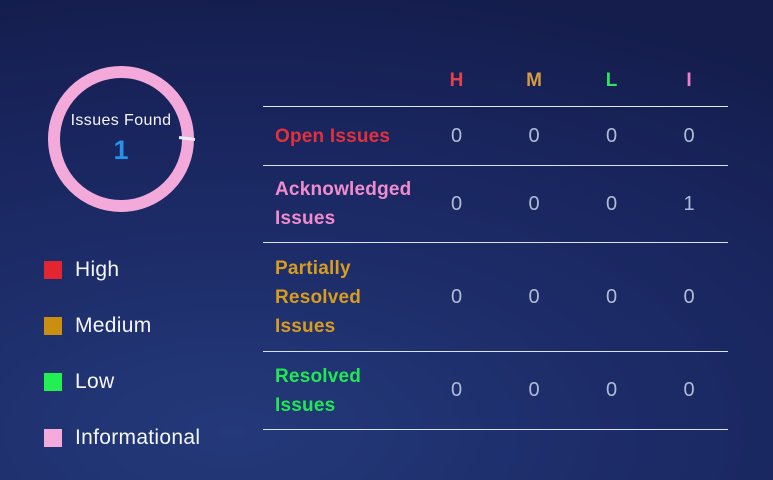 The height and width of the screenshot is (480, 773). What do you see at coordinates (611, 296) in the screenshot?
I see `cell-partial-l: 0` at bounding box center [611, 296].